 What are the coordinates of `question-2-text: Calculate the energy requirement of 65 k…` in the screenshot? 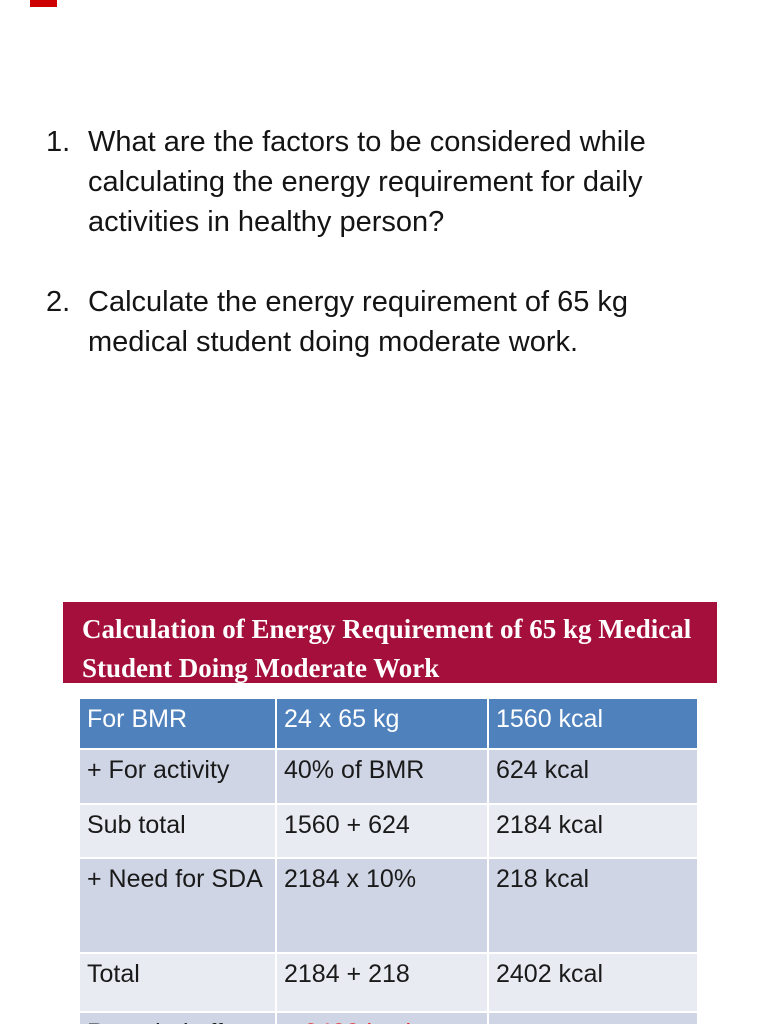 It's located at (407, 322).